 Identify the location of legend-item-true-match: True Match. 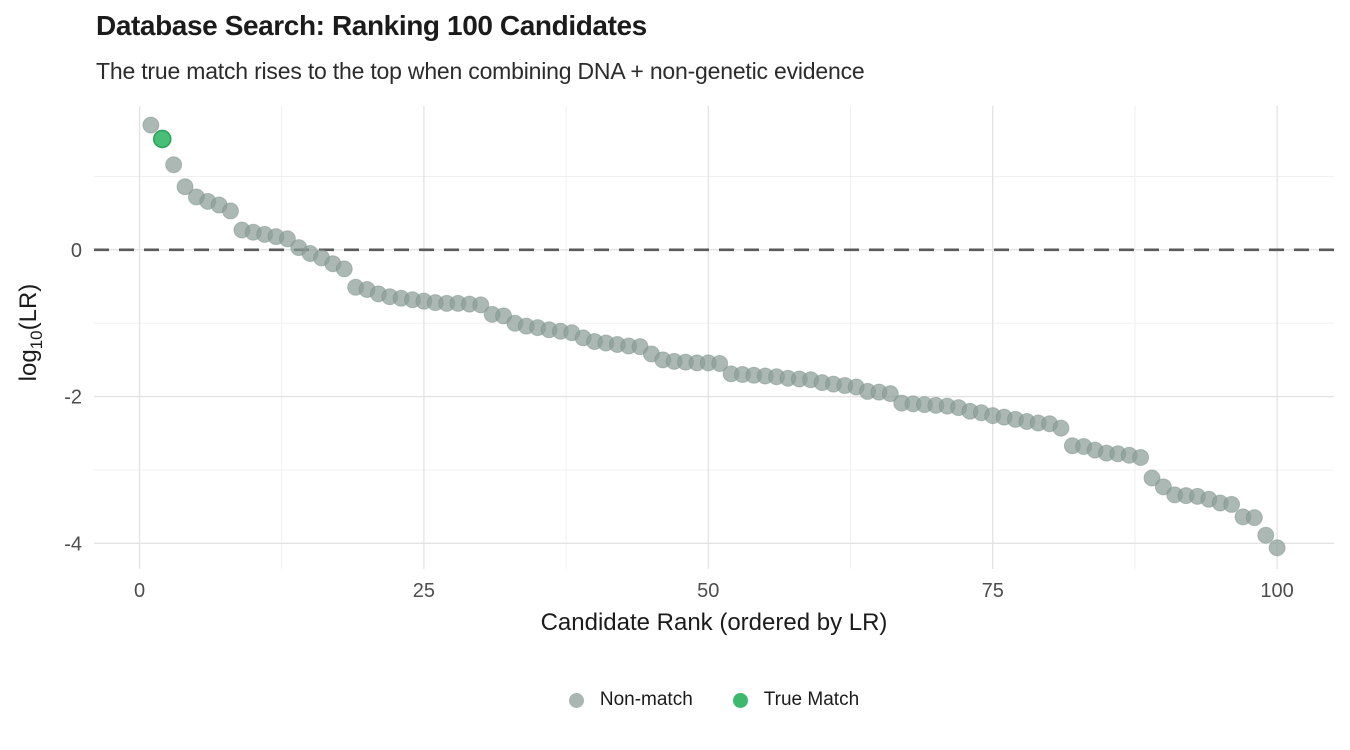
(796, 700).